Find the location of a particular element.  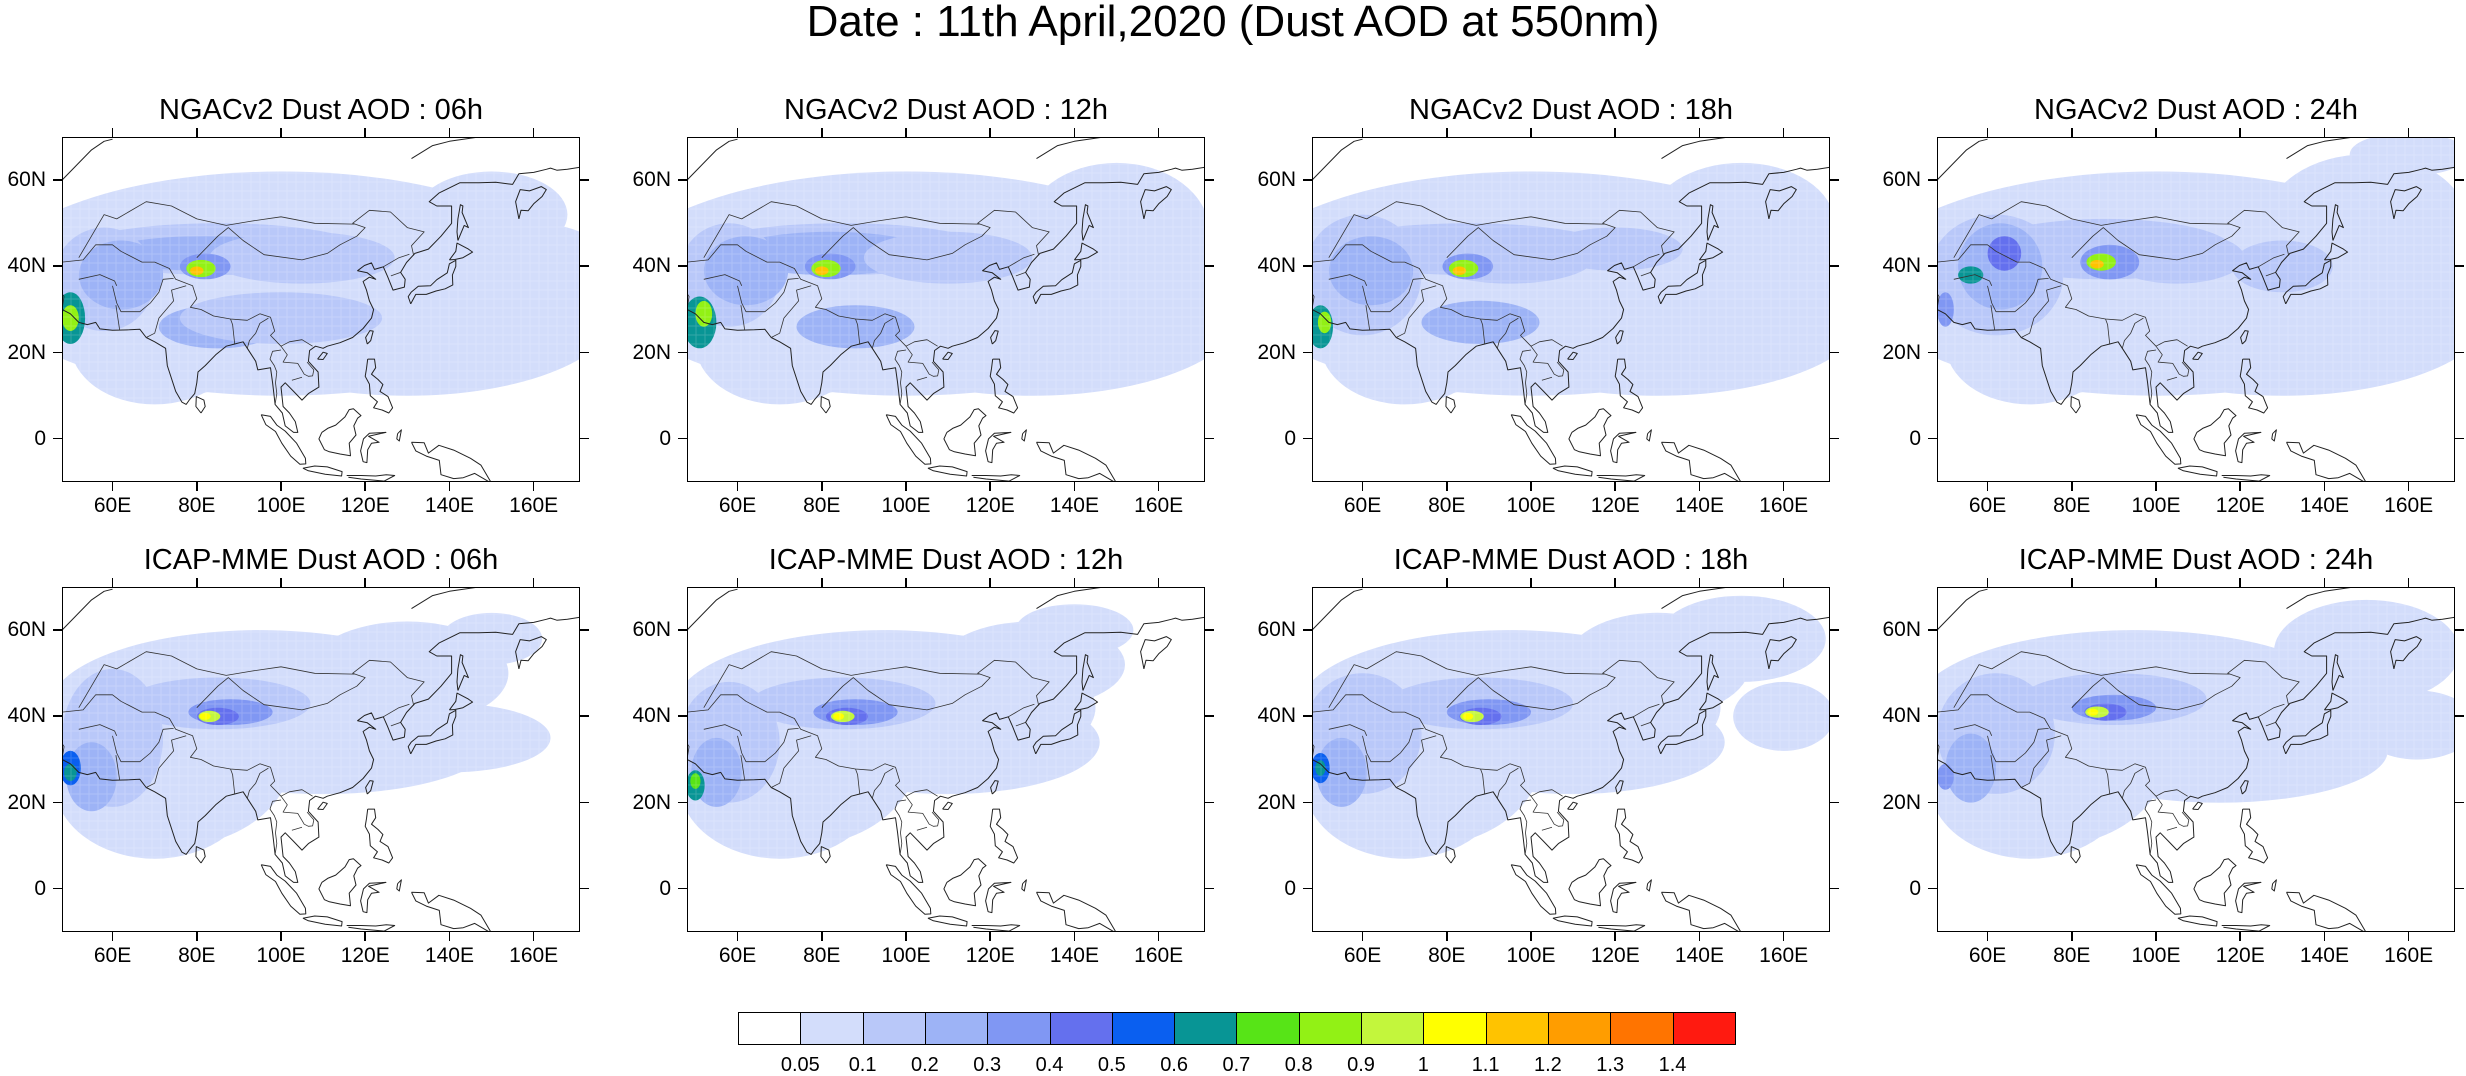

lon-label: 80E is located at coordinates (197, 955).